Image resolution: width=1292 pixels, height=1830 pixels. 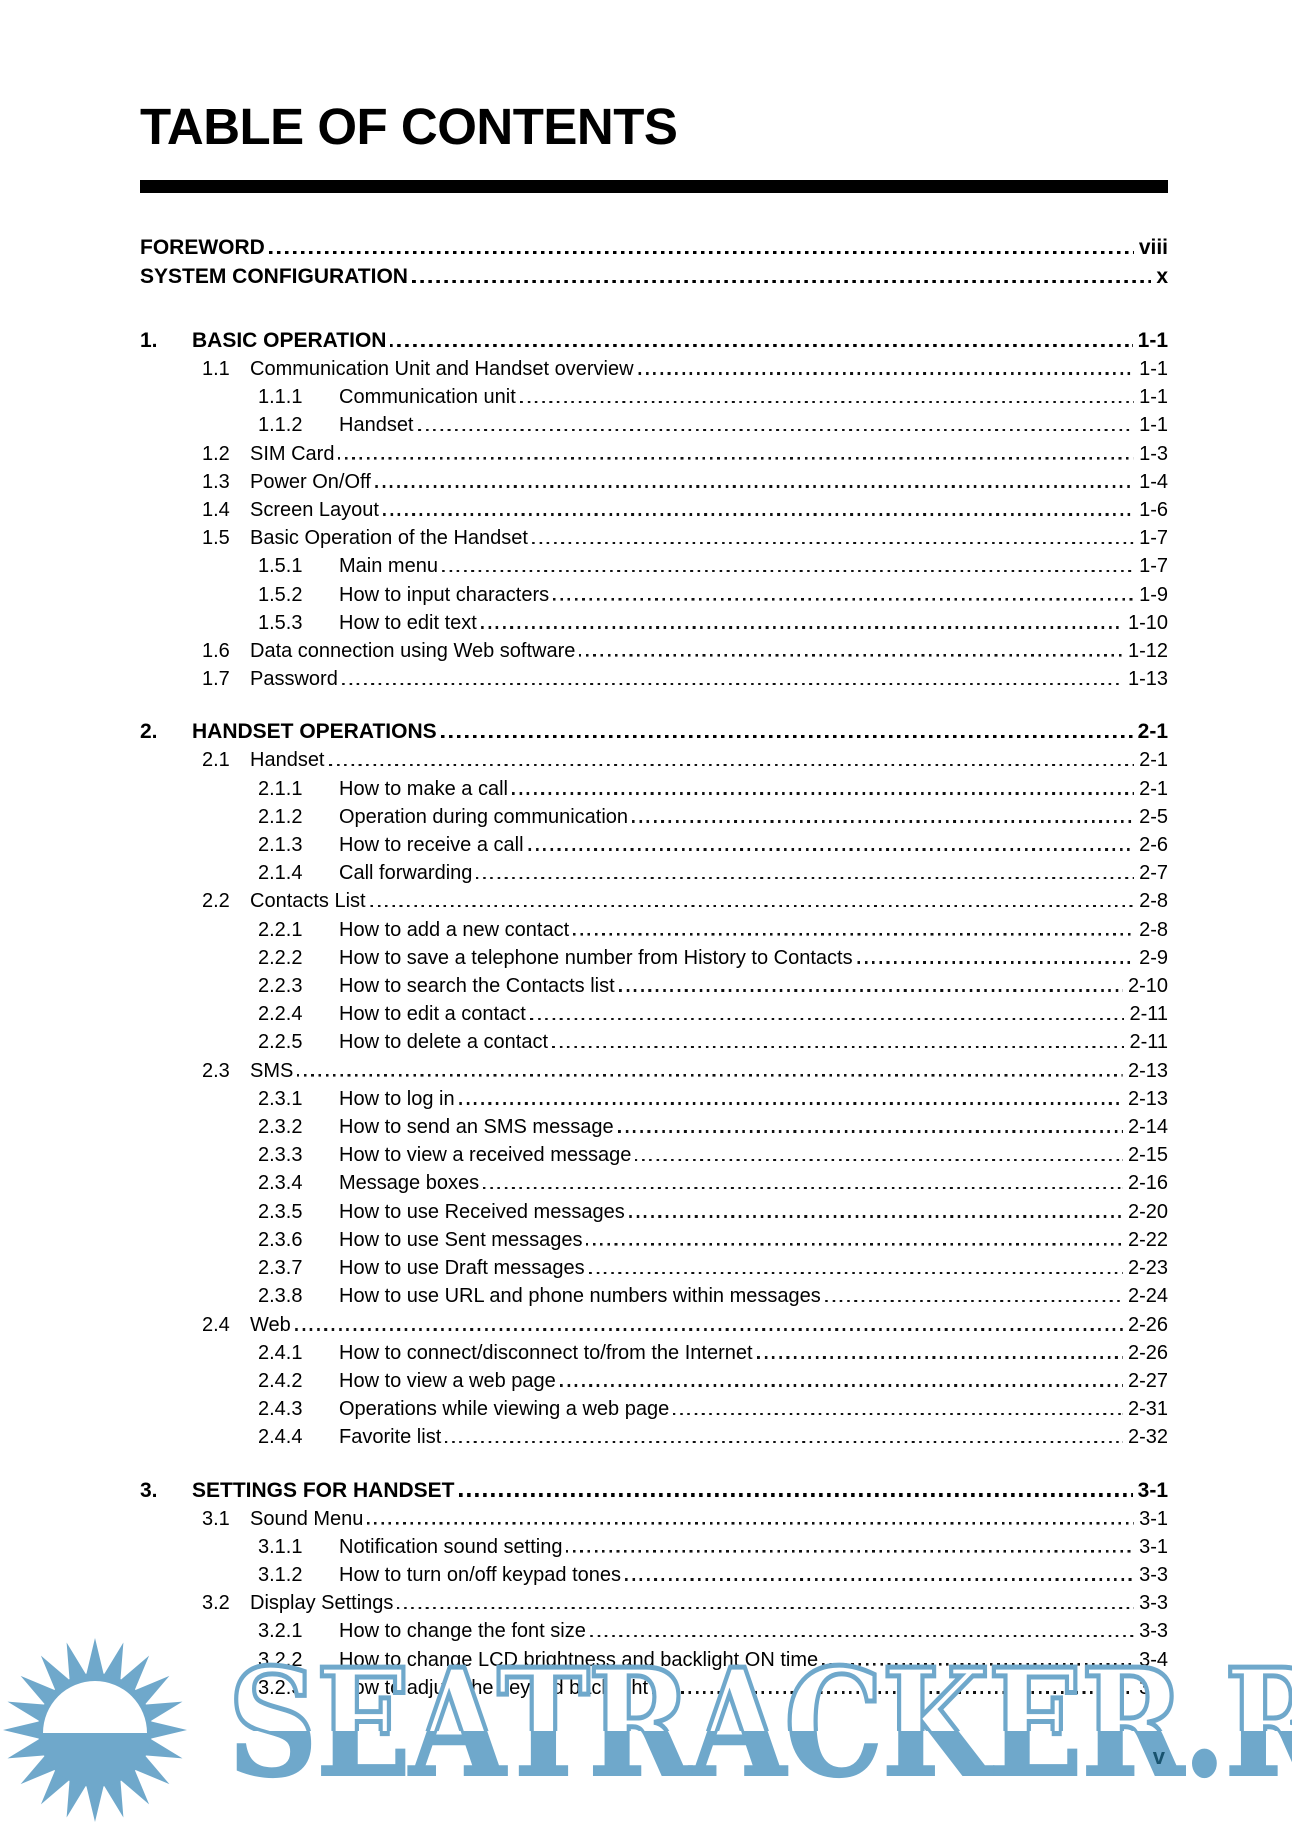 What do you see at coordinates (280, 1268) in the screenshot?
I see `toc-entry-number: 2.3.7` at bounding box center [280, 1268].